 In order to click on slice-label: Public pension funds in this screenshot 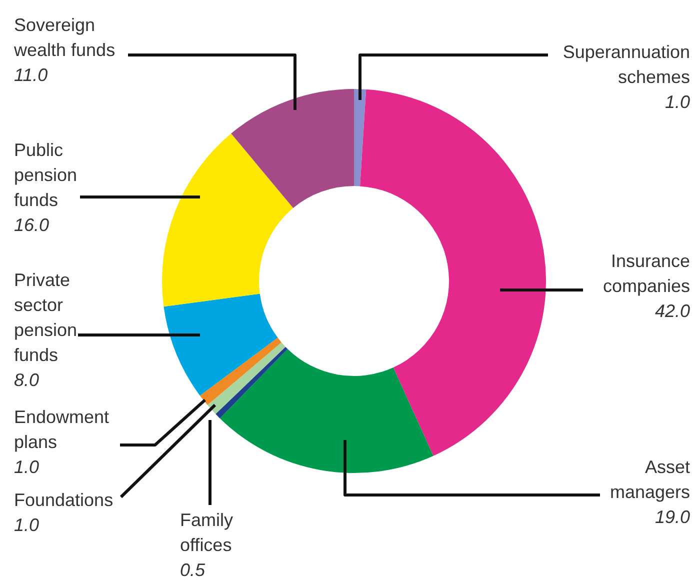, I will do `click(46, 175)`.